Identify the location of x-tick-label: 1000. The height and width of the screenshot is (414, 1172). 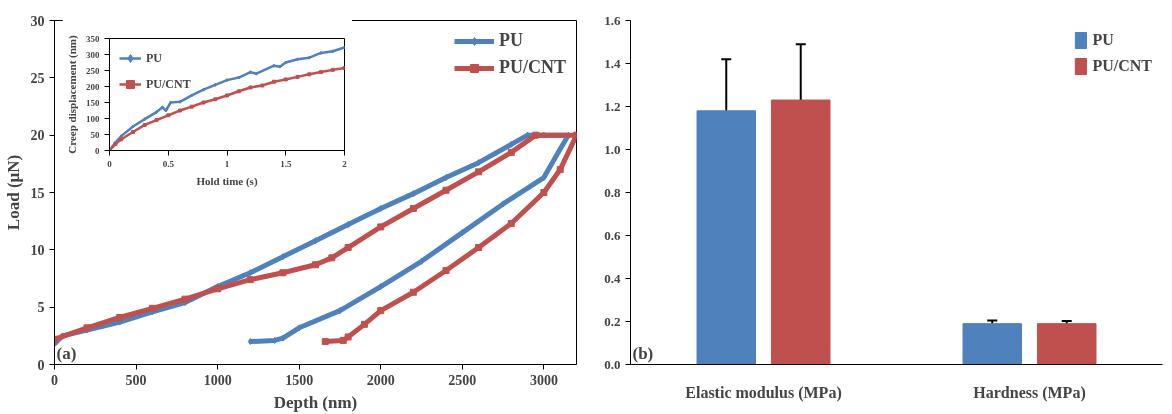
(217, 380).